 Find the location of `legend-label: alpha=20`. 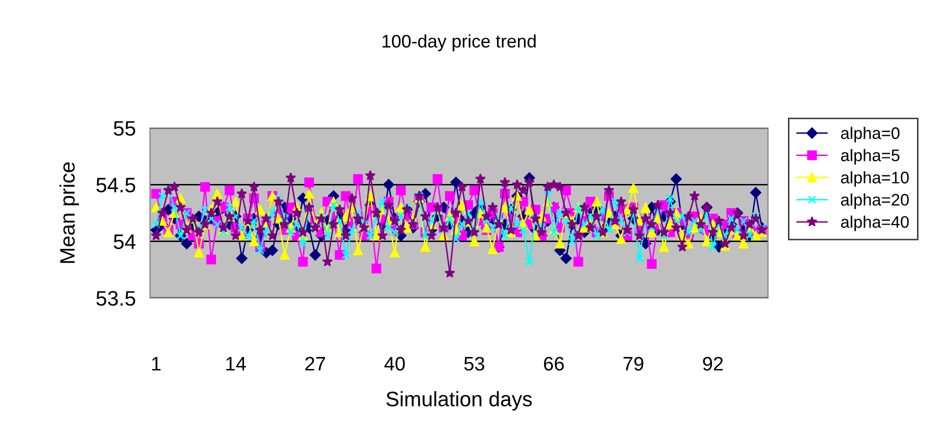

legend-label: alpha=20 is located at coordinates (875, 201).